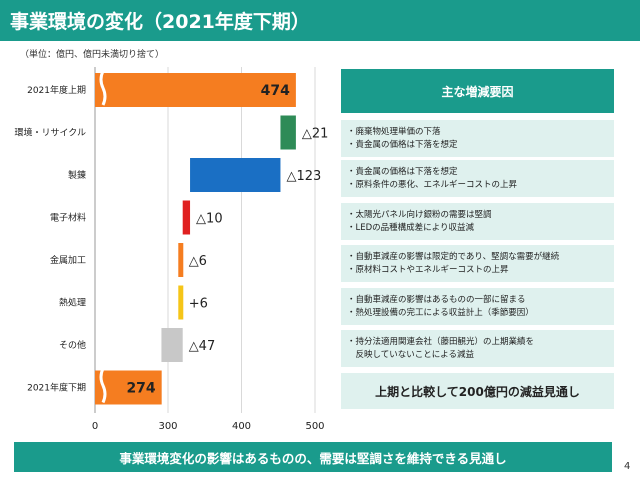  Describe the element at coordinates (56, 90) in the screenshot. I see `category-label: 2021年度上期` at that location.